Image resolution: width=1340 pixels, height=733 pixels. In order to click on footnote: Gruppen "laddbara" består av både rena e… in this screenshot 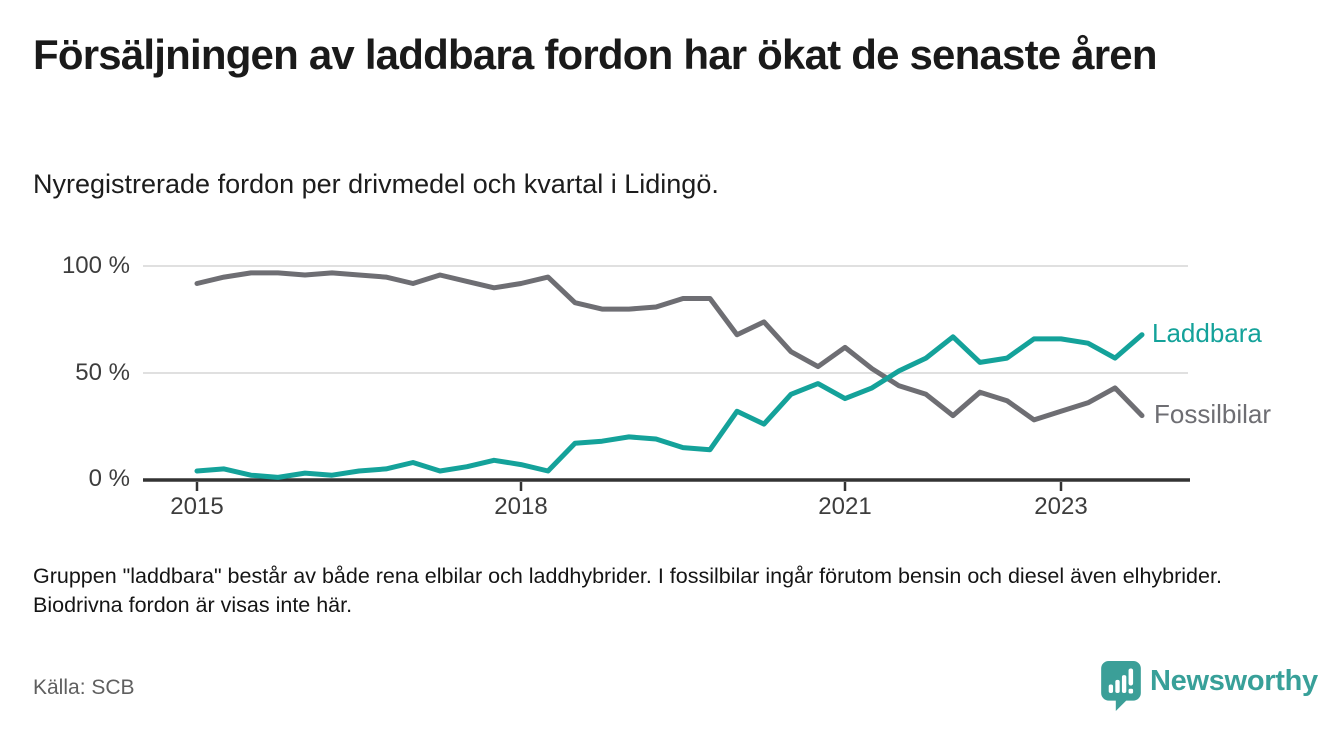, I will do `click(627, 590)`.